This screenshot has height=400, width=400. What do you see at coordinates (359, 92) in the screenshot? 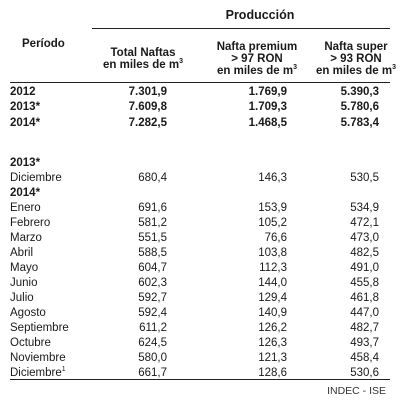
I see `nafta-super-cell: 5.390,3` at bounding box center [359, 92].